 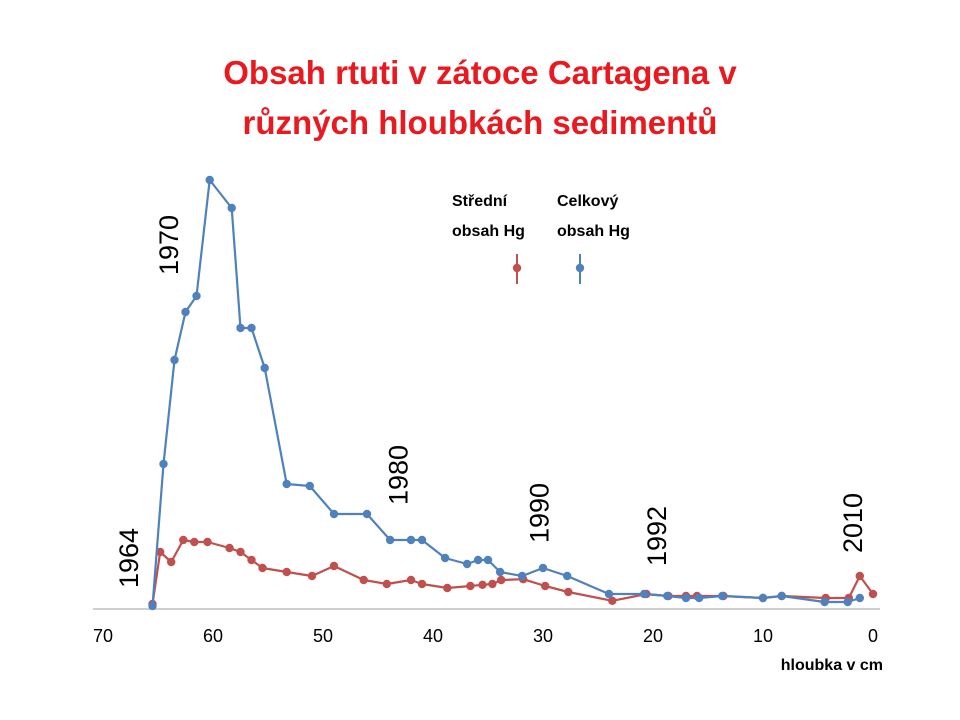 I want to click on x-tick-label-20: 20, so click(x=653, y=636).